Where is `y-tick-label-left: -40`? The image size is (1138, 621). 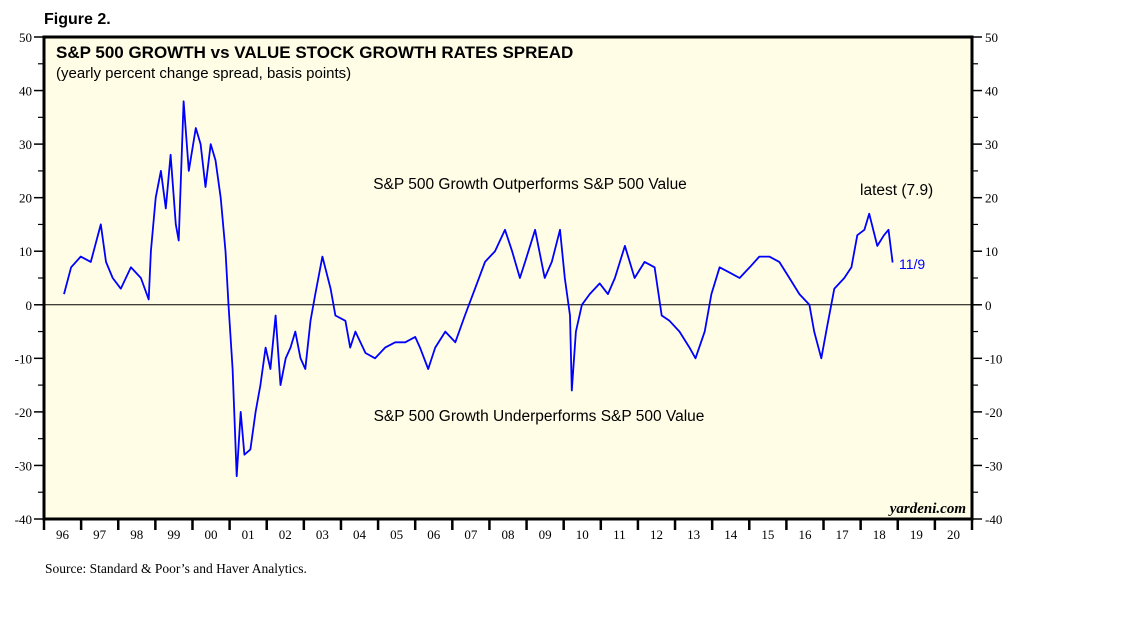 y-tick-label-left: -40 is located at coordinates (23, 519).